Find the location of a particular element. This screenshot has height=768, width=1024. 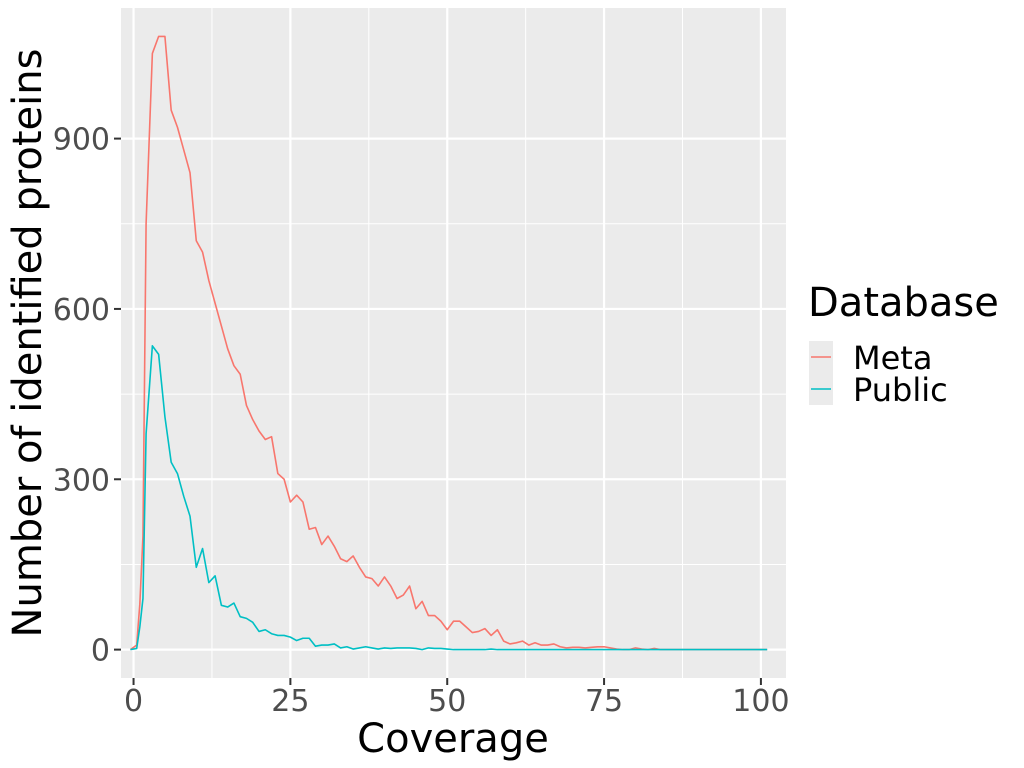

y-tick-label: 900 is located at coordinates (81, 140).